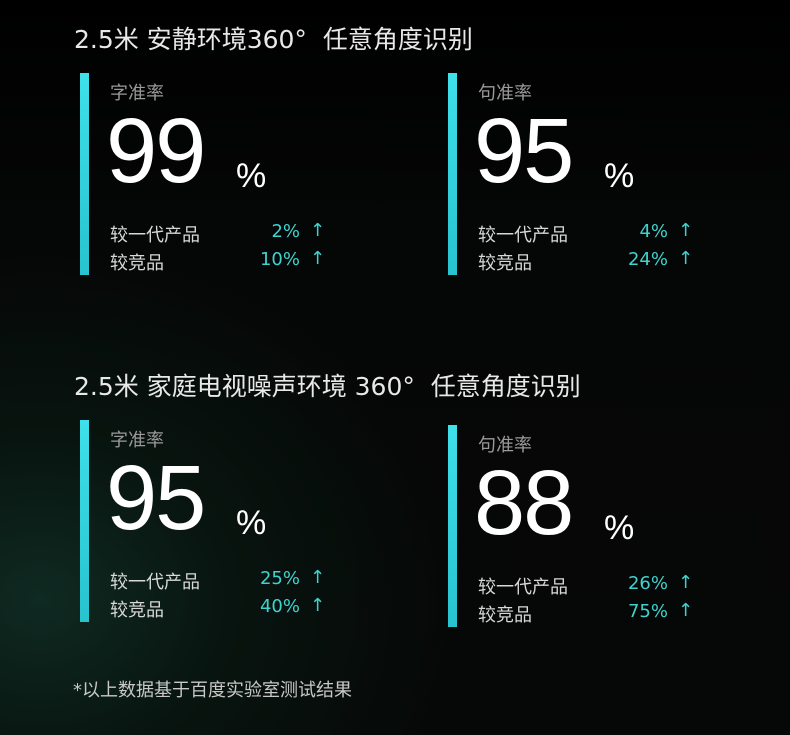 Image resolution: width=790 pixels, height=735 pixels. What do you see at coordinates (217, 608) in the screenshot?
I see `comparison-row: 较竞品 40% ↑` at bounding box center [217, 608].